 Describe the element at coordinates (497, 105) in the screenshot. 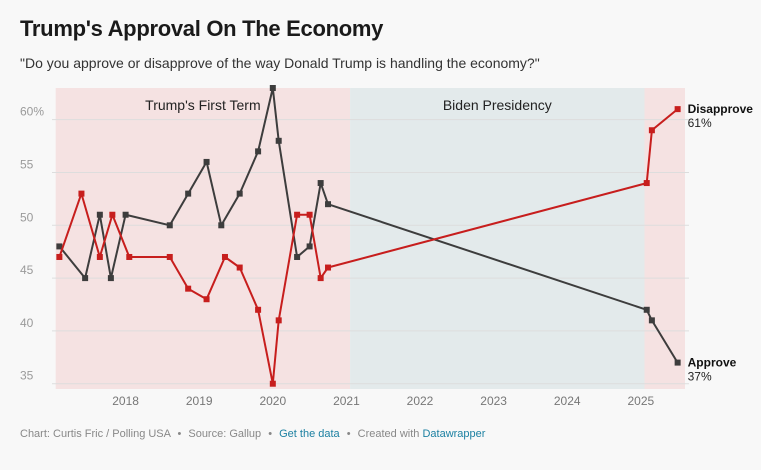

I see `band-label: Biden Presidency` at that location.